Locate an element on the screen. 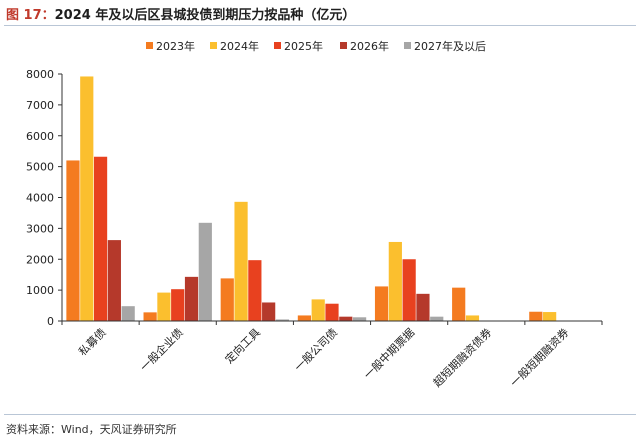 Image resolution: width=640 pixels, height=439 pixels. legend: 2023年 2024年 2025年 2026年 2027年及以后 is located at coordinates (316, 46).